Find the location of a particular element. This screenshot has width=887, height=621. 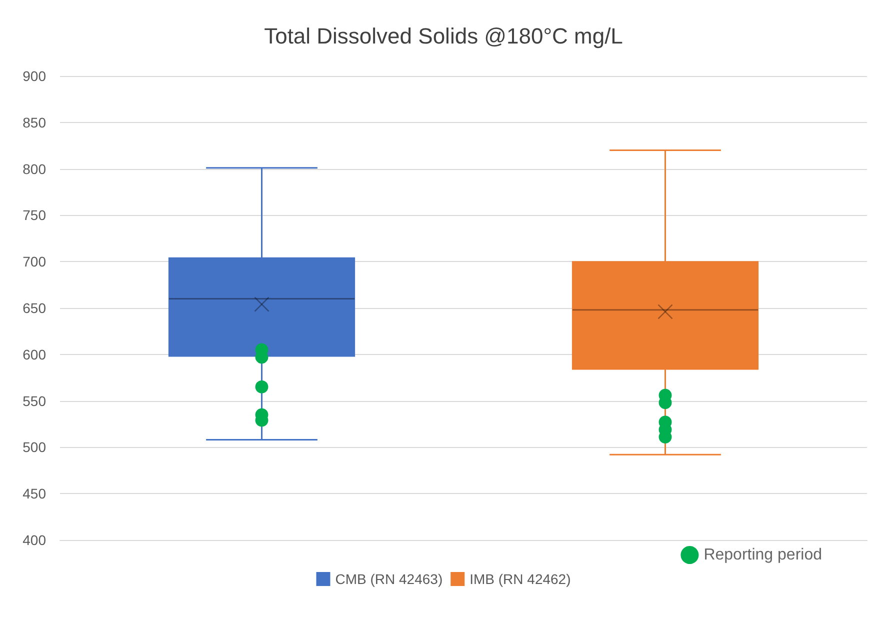

y-tick-label: 400 is located at coordinates (34, 540).